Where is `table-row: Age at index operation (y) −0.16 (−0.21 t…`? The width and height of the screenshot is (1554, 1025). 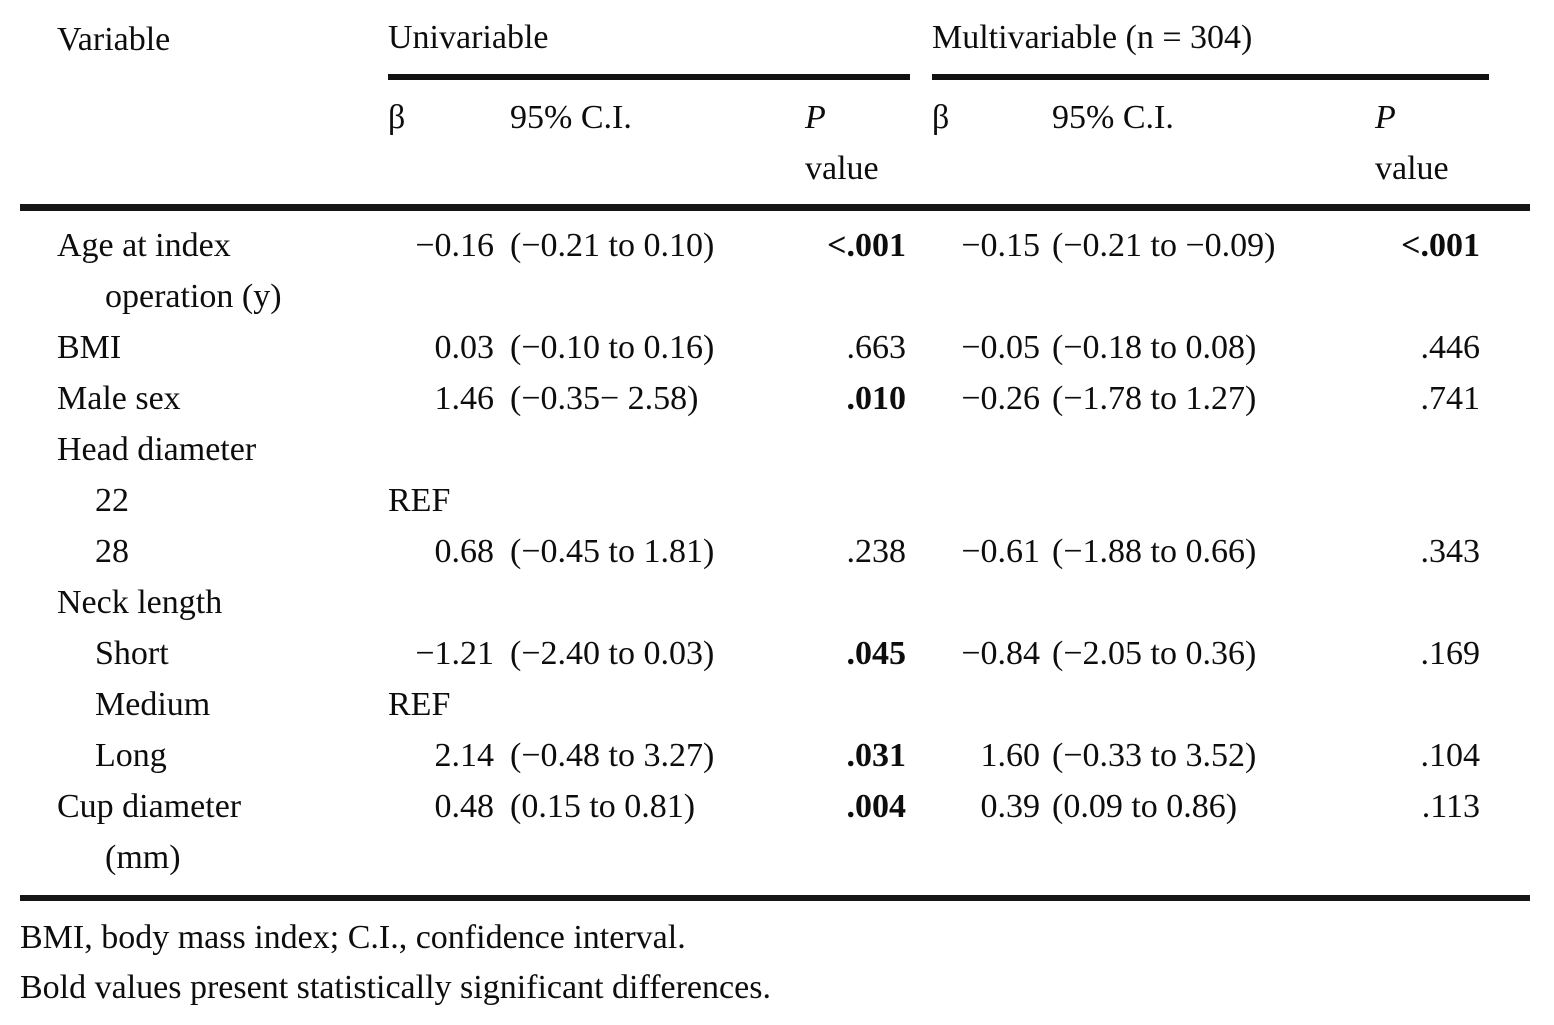
table-row: Age at index operation (y) −0.16 (−0.21 t… is located at coordinates (775, 271).